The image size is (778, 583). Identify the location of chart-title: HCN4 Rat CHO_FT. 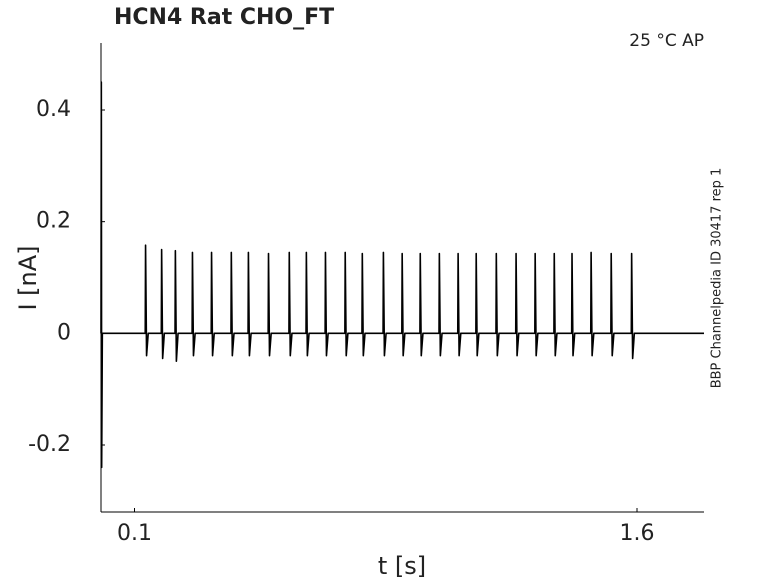
(224, 17).